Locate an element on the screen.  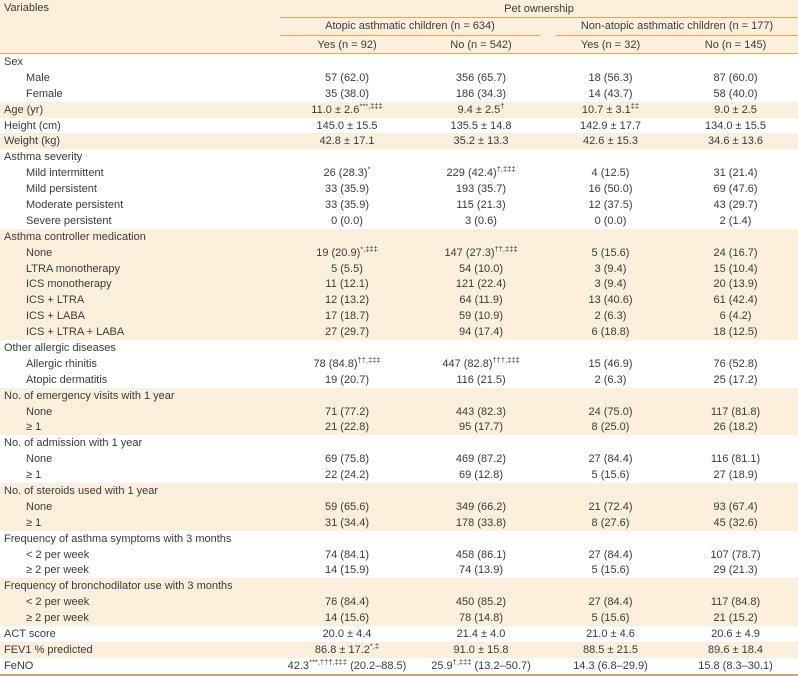
section-label: No. of steroids used with 1 year is located at coordinates (81, 490).